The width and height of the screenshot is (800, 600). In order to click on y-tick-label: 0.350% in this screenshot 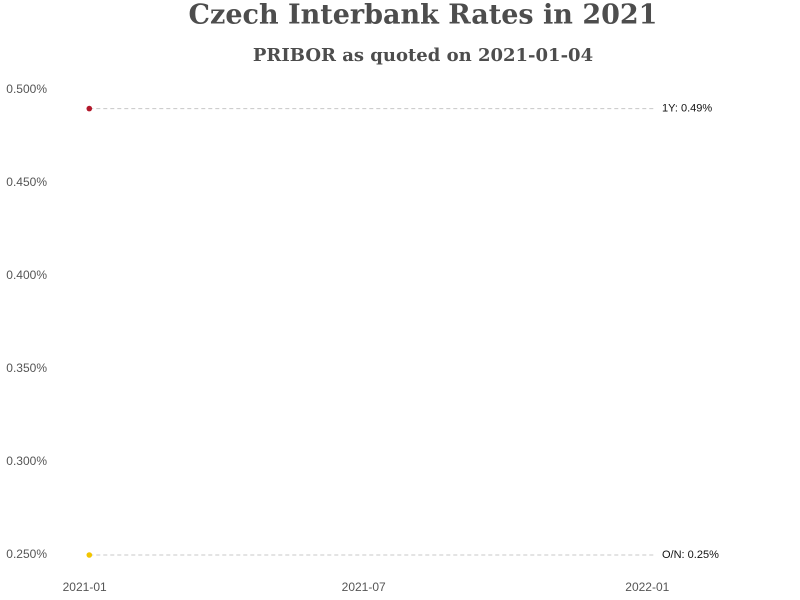, I will do `click(26, 368)`.